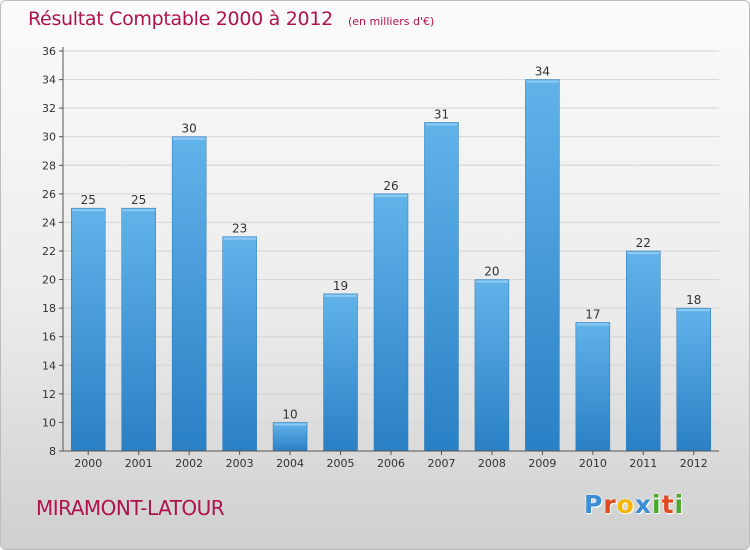 Image resolution: width=750 pixels, height=550 pixels. Describe the element at coordinates (49, 251) in the screenshot. I see `y-tick-label: 22` at that location.